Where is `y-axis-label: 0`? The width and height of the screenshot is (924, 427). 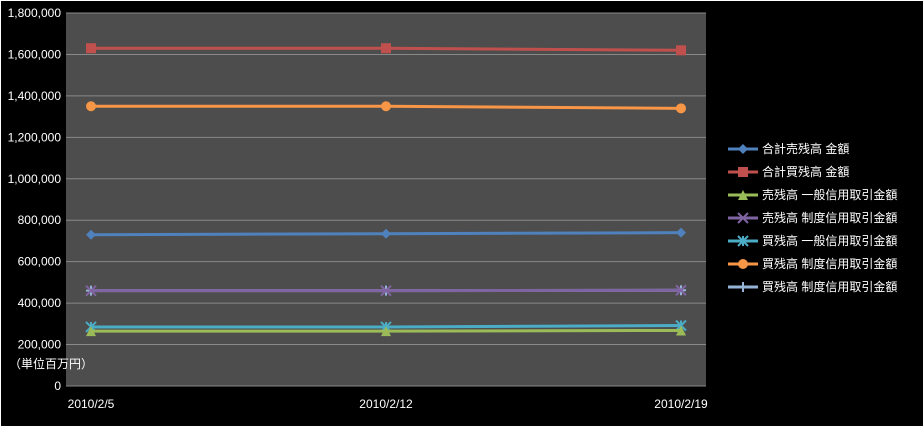
y-axis-label: 0 is located at coordinates (57, 386).